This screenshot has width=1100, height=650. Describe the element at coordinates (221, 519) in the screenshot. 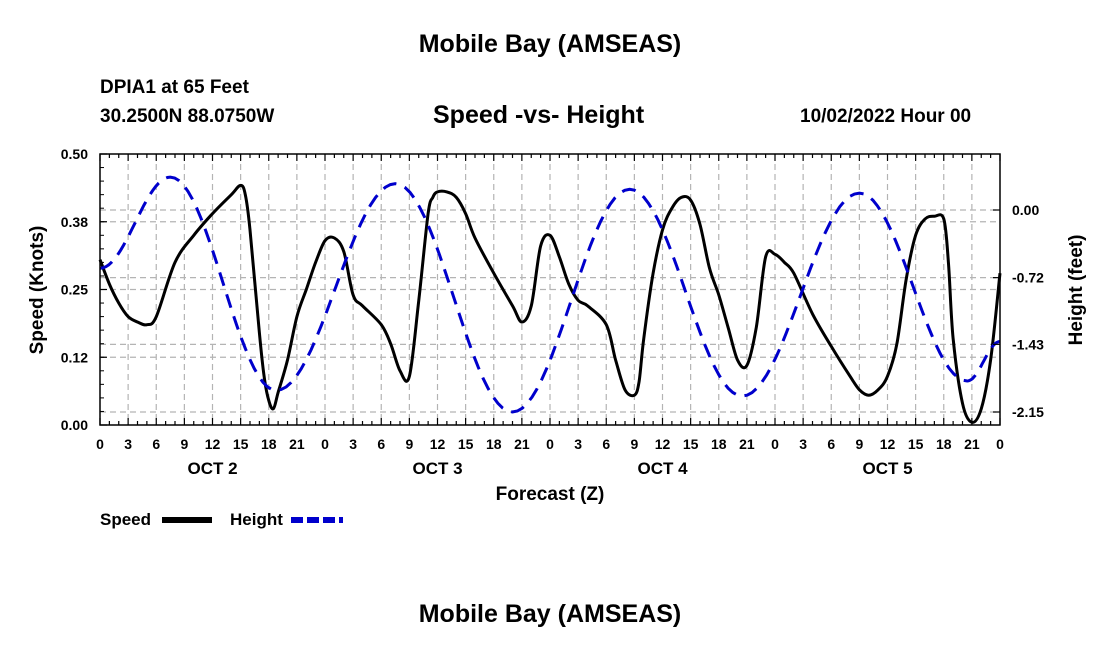

I see `legend: Speed Height` at that location.